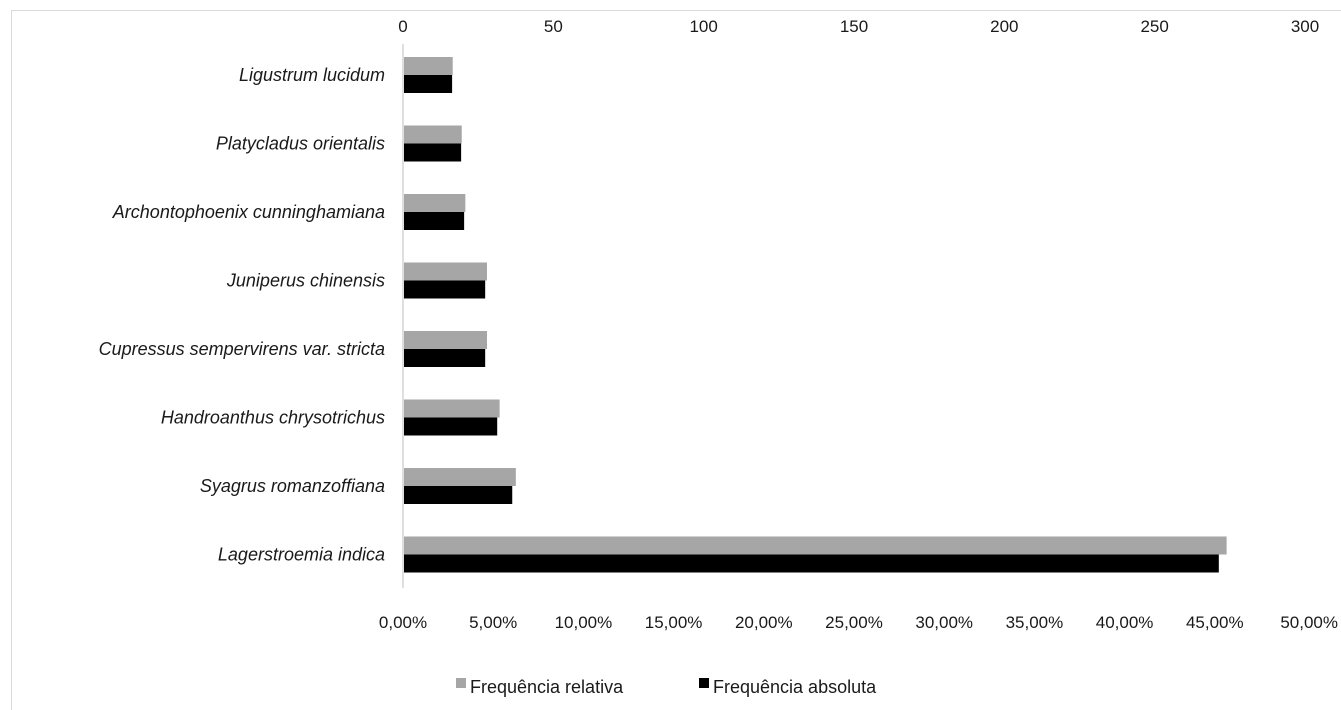 This screenshot has height=710, width=1341. Describe the element at coordinates (493, 622) in the screenshot. I see `bottom-tick-label: 5,00%` at that location.